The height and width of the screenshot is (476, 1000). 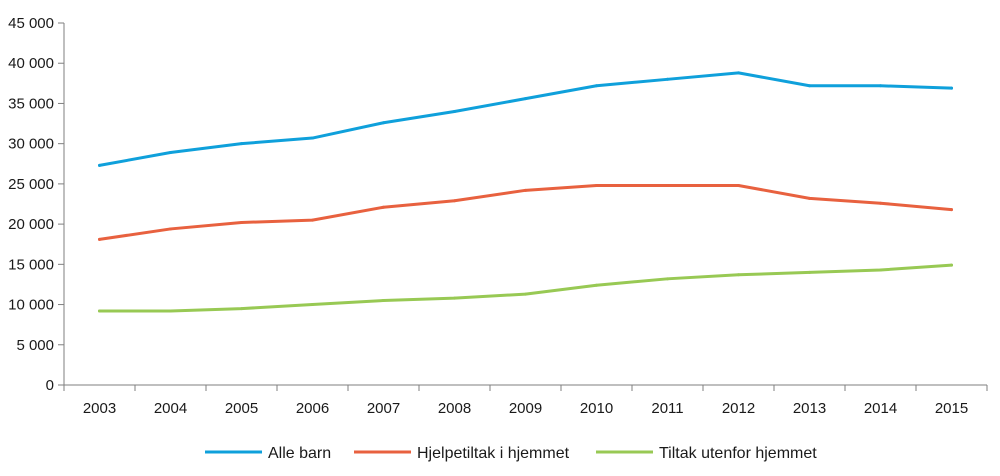 What do you see at coordinates (31, 264) in the screenshot?
I see `y-tick-label: 15 000` at bounding box center [31, 264].